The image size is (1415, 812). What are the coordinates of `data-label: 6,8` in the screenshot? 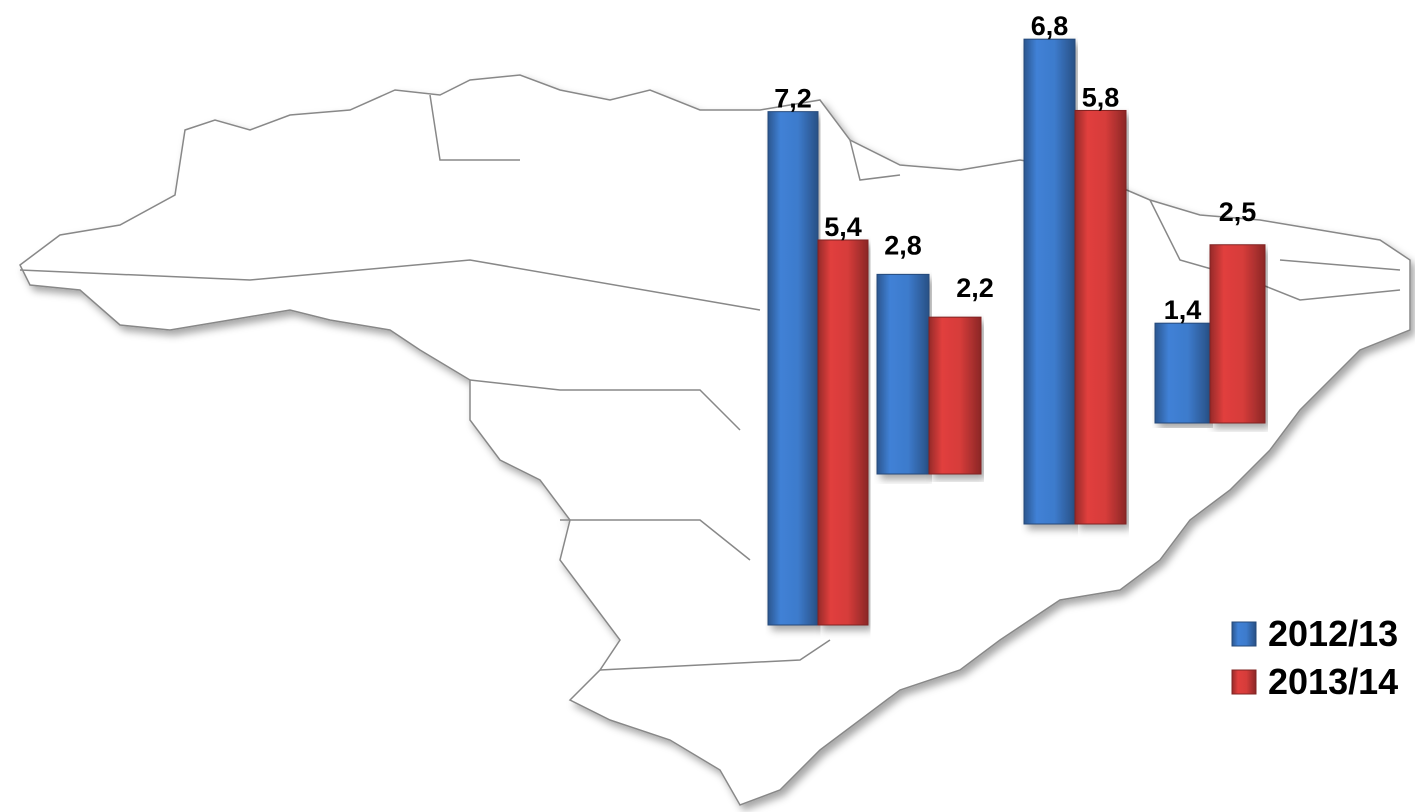 It's located at (1050, 26).